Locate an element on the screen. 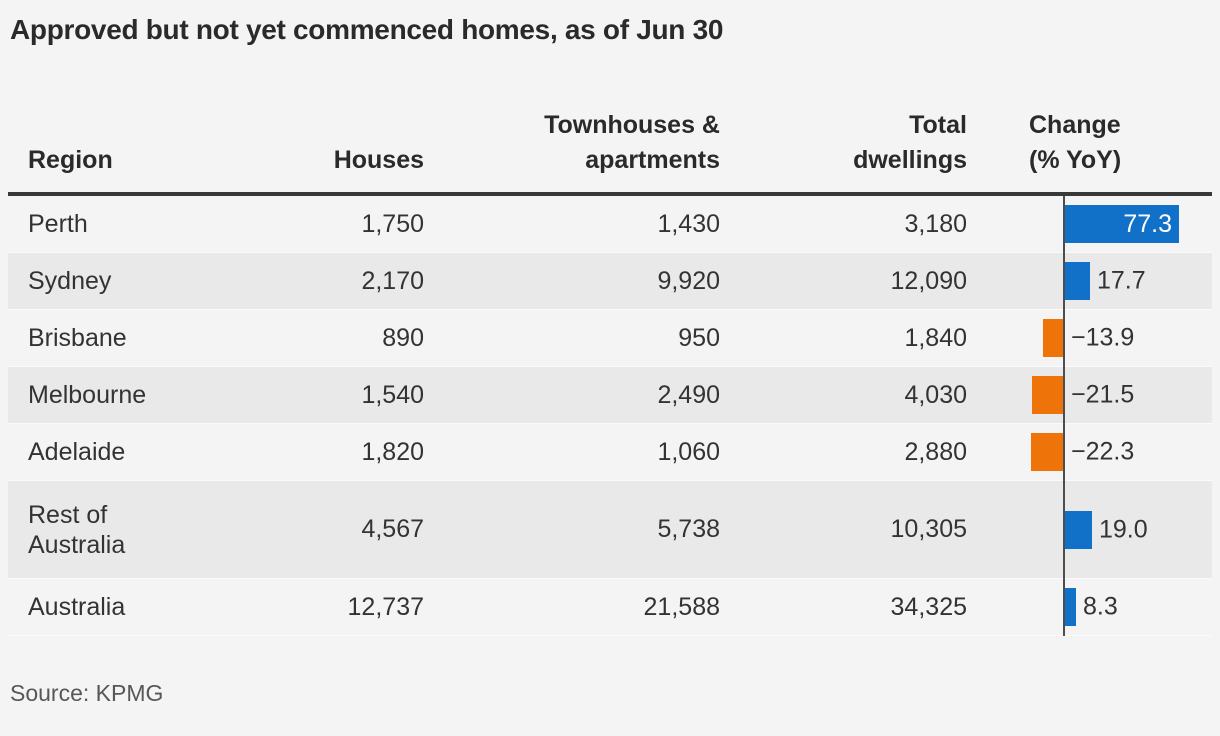 The image size is (1220, 736). column-header-townhouses: Townhouses & apartments is located at coordinates (632, 142).